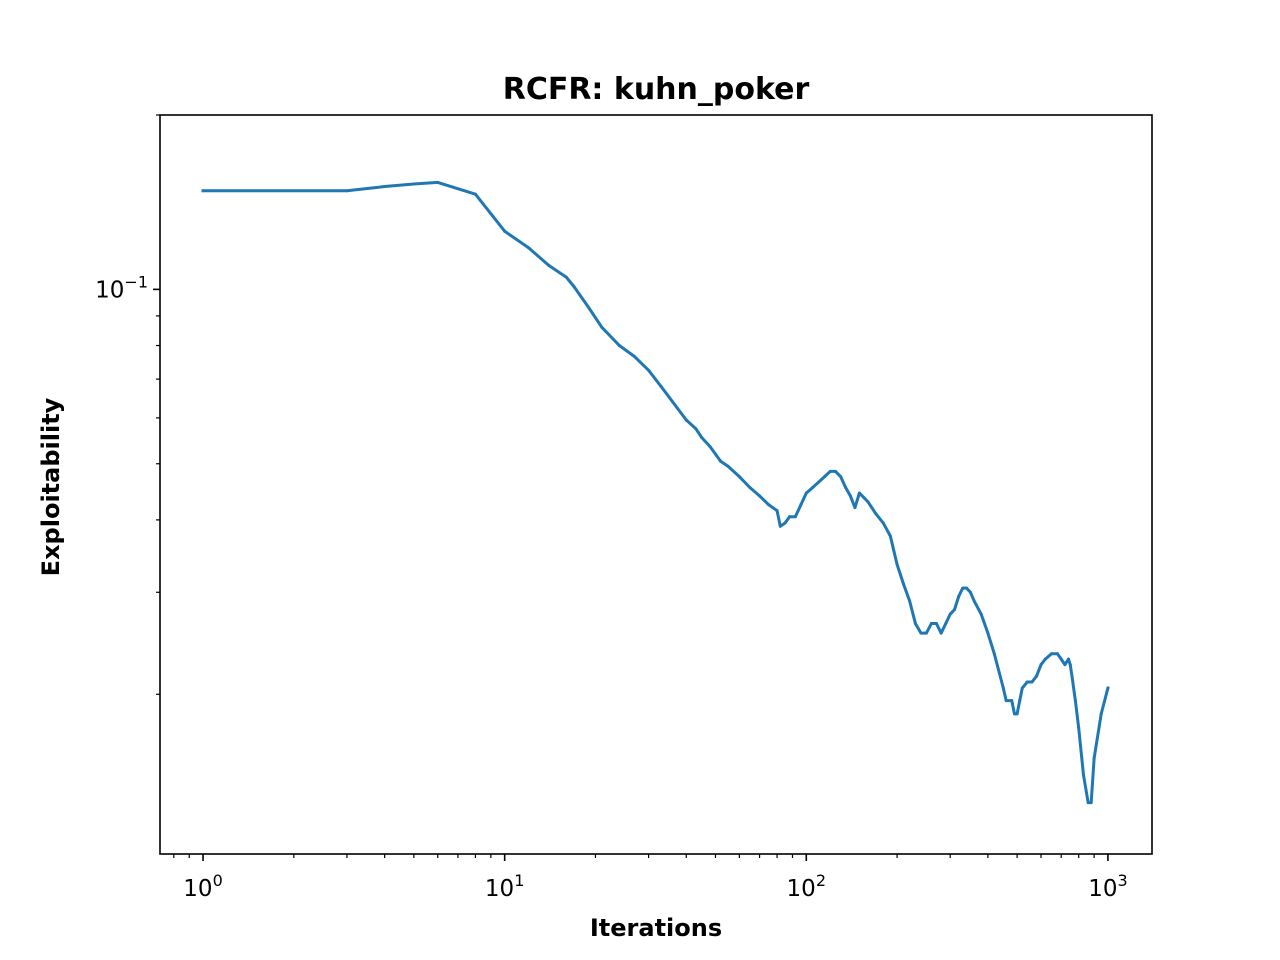 The height and width of the screenshot is (960, 1280). I want to click on chart-title: RCFR: kuhn_poker, so click(656, 89).